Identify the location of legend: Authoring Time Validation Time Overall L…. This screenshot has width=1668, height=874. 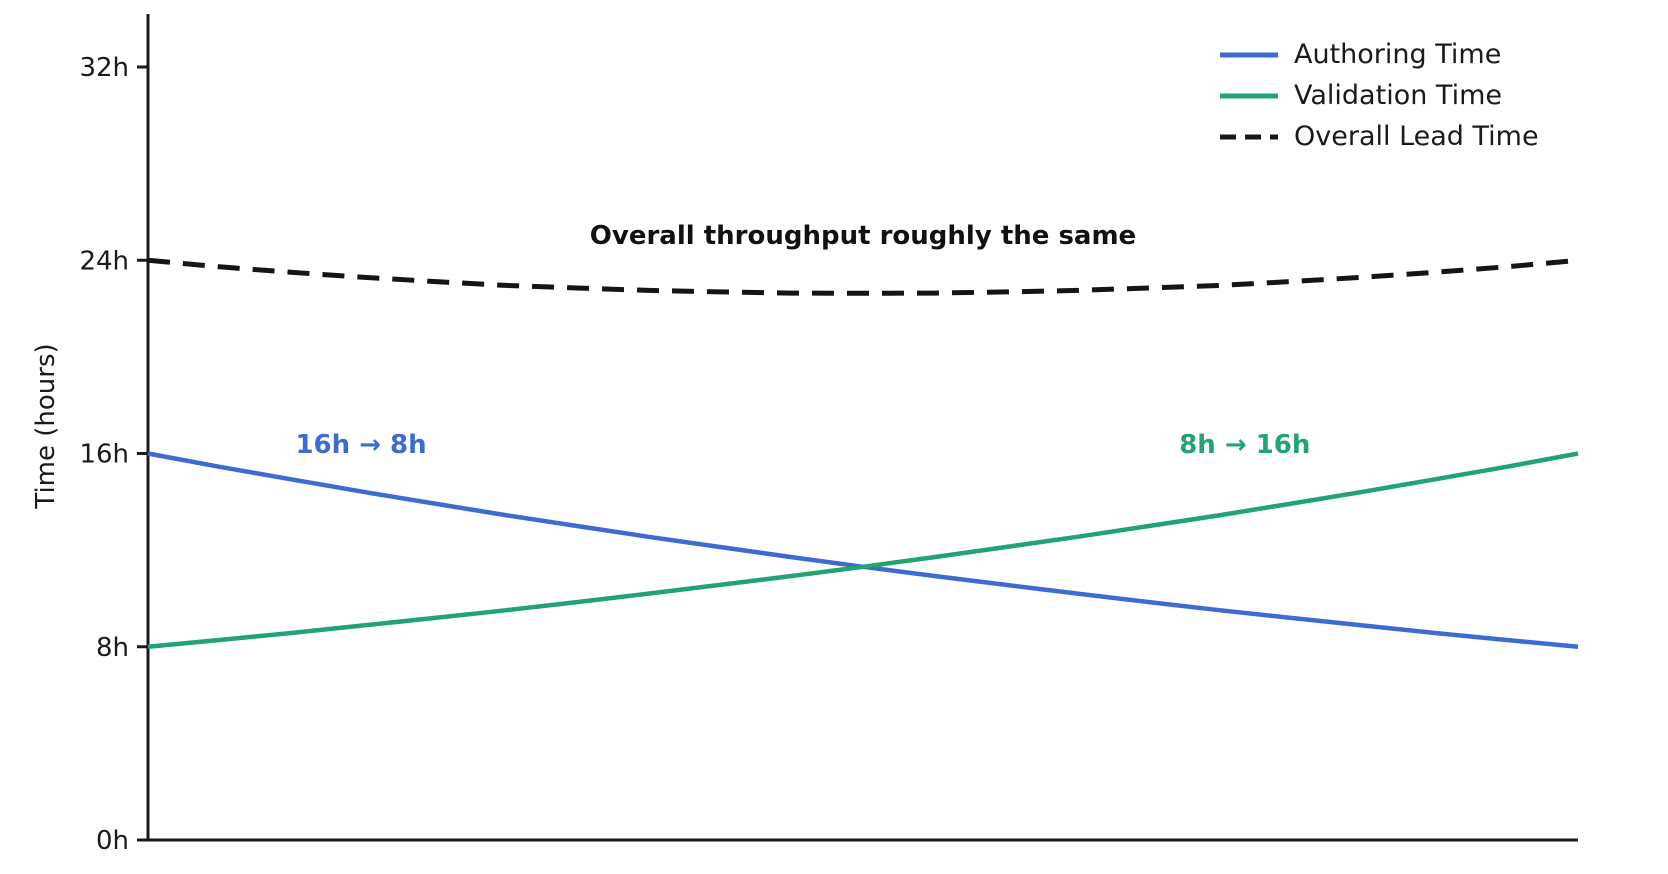
(1378, 95).